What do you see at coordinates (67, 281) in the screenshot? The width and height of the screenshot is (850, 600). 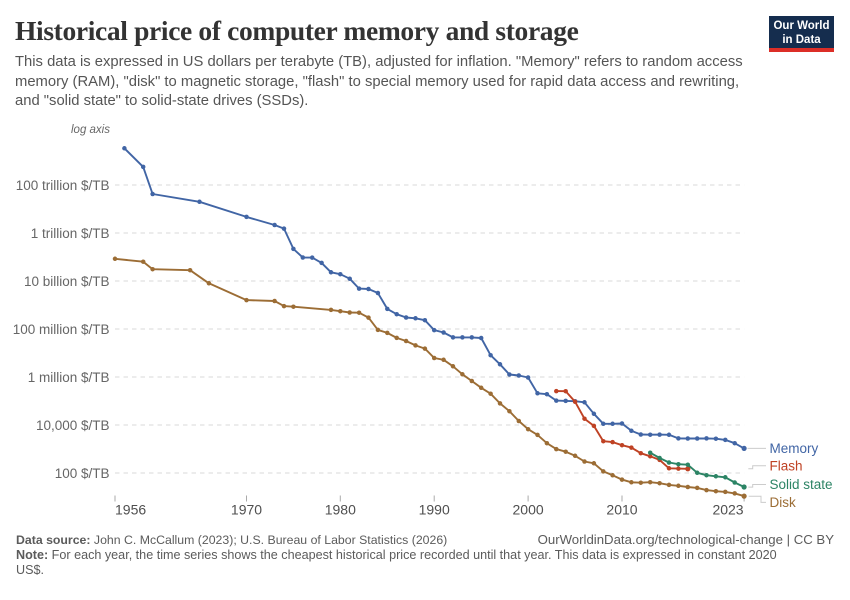 I see `svg-text: 10 billion $/TB` at bounding box center [67, 281].